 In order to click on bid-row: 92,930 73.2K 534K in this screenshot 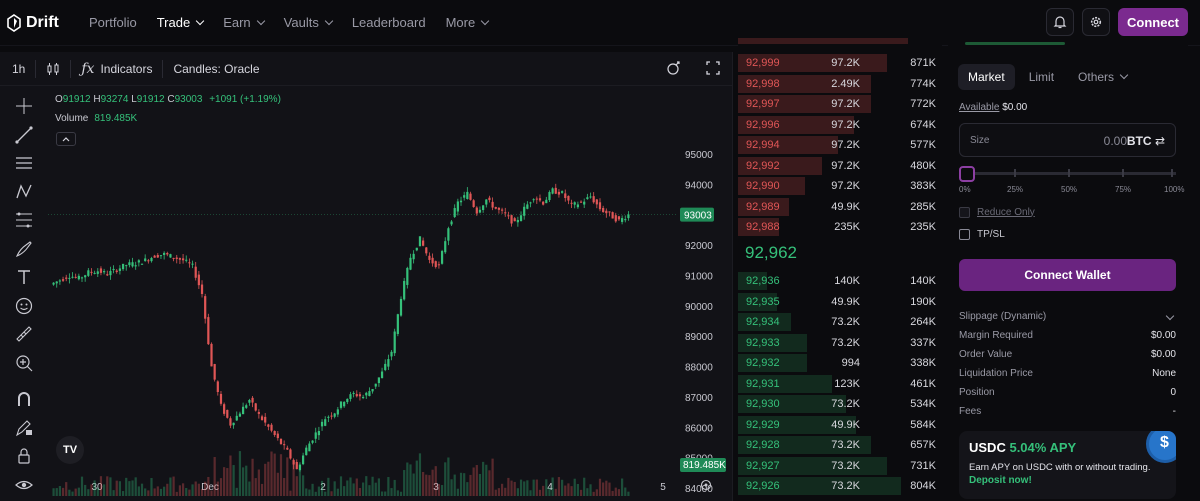, I will do `click(840, 404)`.